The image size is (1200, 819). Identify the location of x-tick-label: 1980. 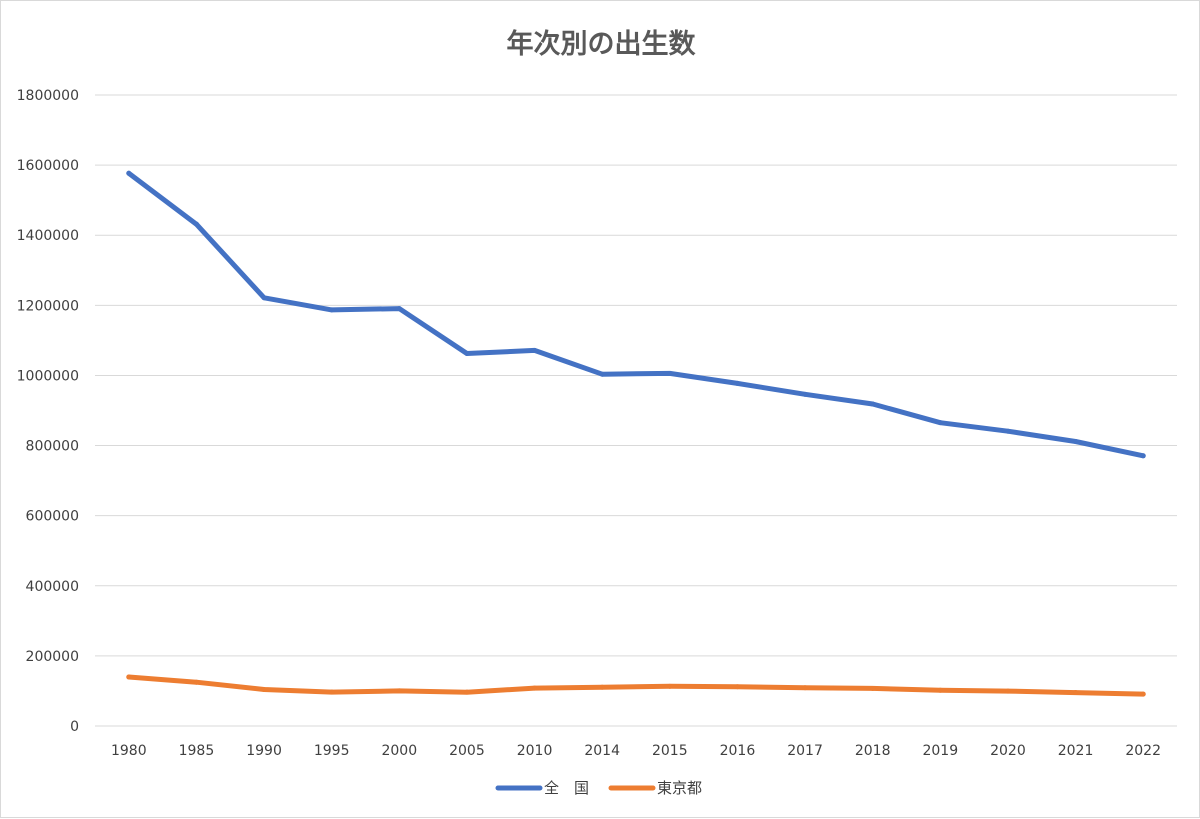
(129, 751).